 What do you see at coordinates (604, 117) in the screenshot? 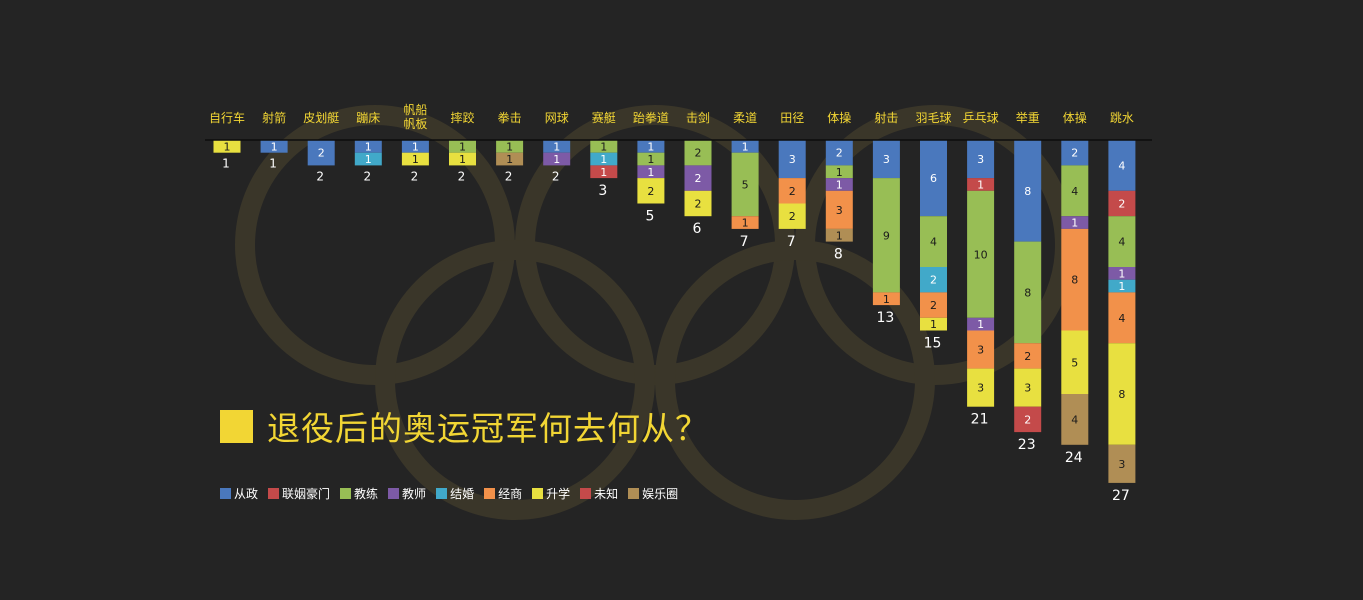
I see `category-label: 赛艇` at bounding box center [604, 117].